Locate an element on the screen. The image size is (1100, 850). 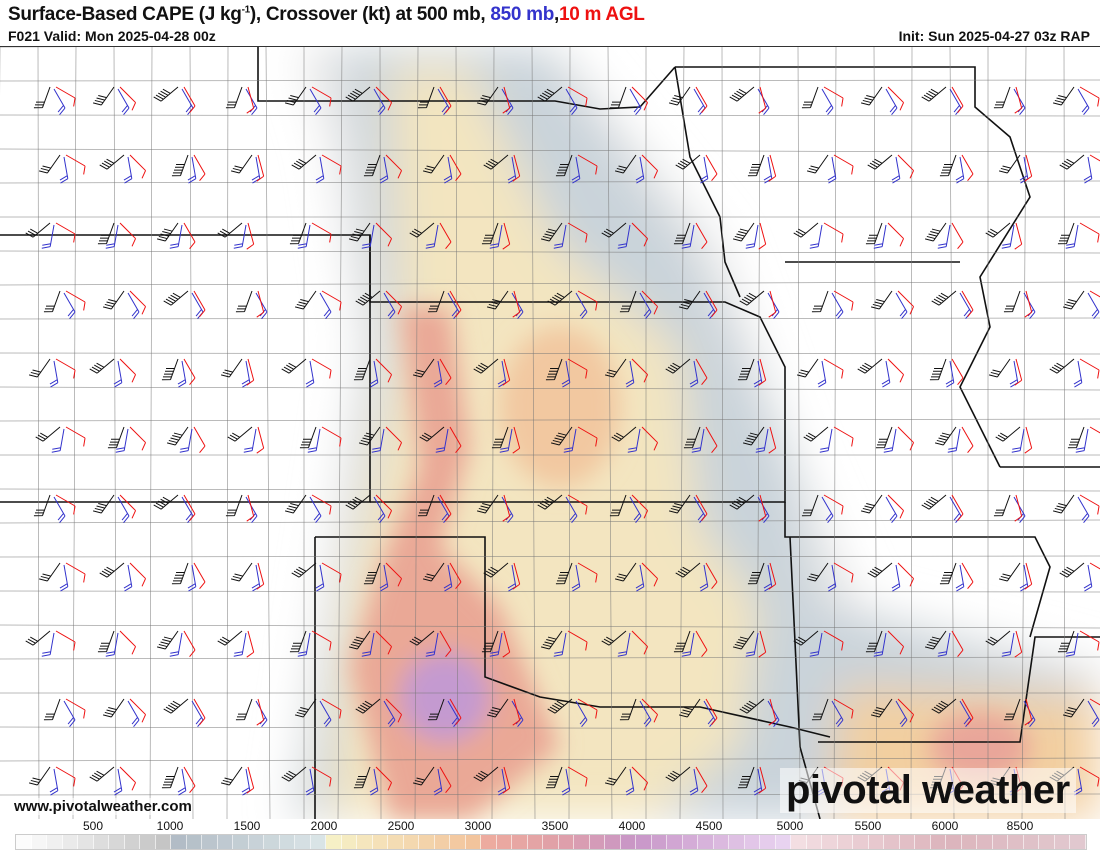
colorbar-tick-label: 3500 is located at coordinates (555, 826).